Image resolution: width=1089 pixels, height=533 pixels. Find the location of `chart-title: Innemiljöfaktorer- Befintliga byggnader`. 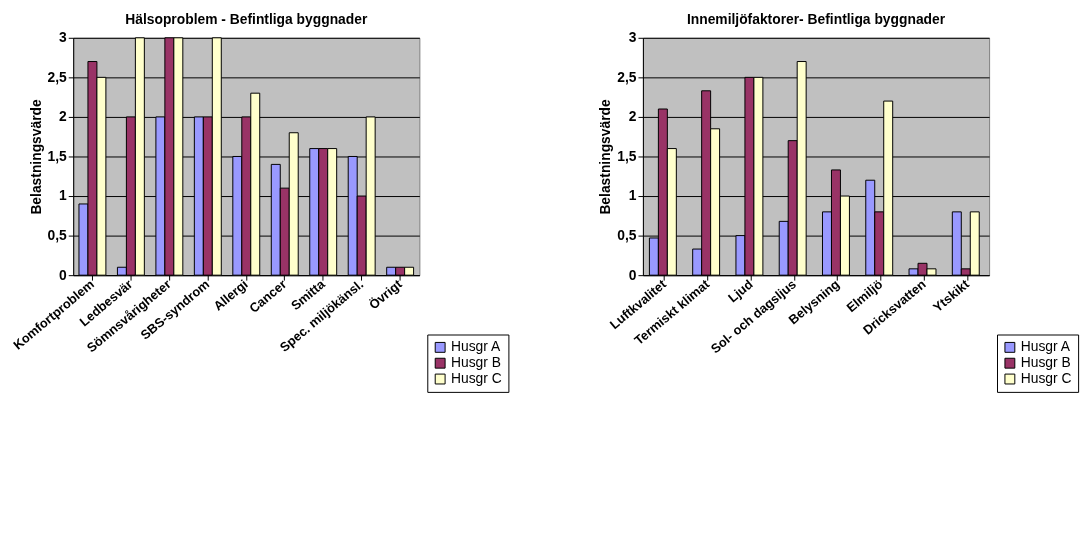

chart-title: Innemiljöfaktorer- Befintliga byggnader is located at coordinates (816, 18).